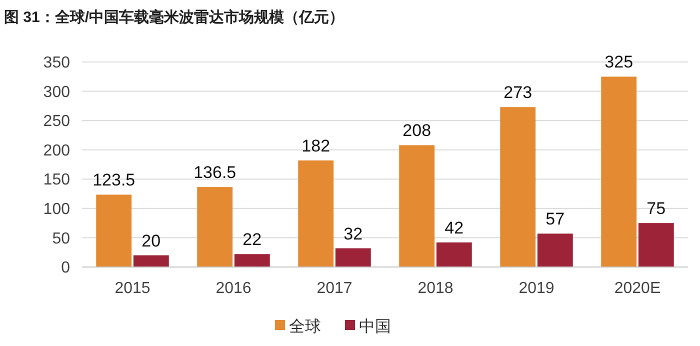 The height and width of the screenshot is (346, 700). What do you see at coordinates (619, 62) in the screenshot?
I see `data-label: 325` at bounding box center [619, 62].